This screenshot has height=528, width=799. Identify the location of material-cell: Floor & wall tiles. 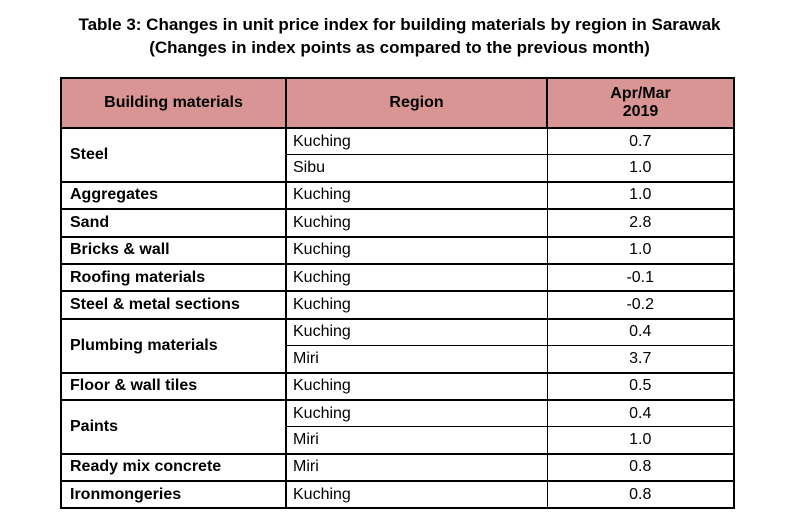
(173, 386).